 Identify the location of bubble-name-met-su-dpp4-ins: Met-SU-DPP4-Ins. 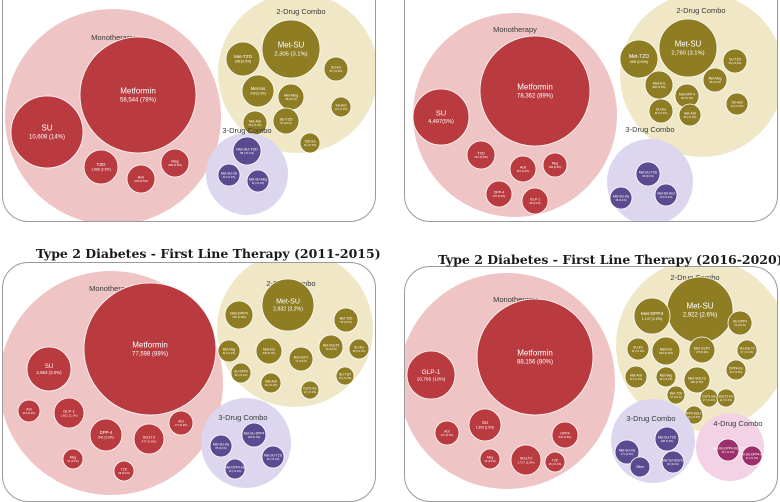
(752, 454).